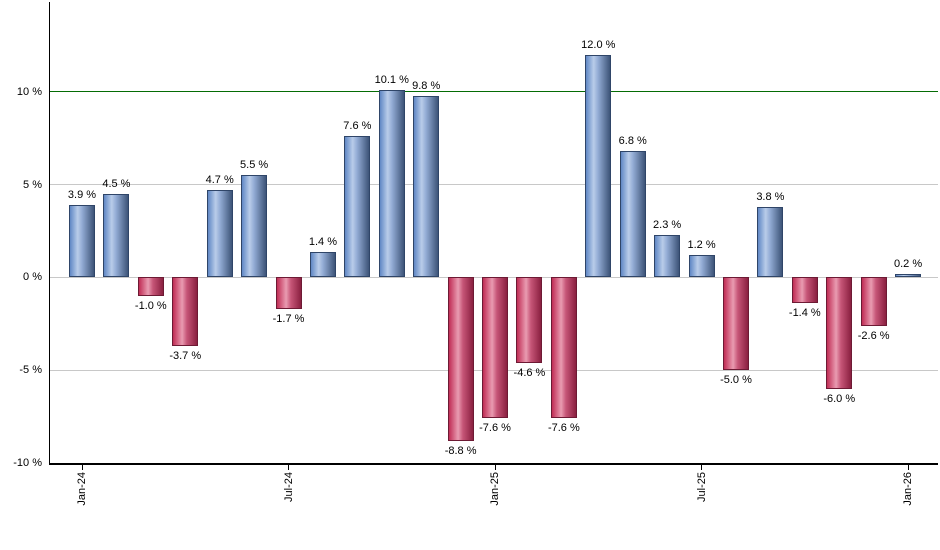 This screenshot has width=940, height=550. Describe the element at coordinates (357, 126) in the screenshot. I see `bar-value-label: 7.6 %` at that location.